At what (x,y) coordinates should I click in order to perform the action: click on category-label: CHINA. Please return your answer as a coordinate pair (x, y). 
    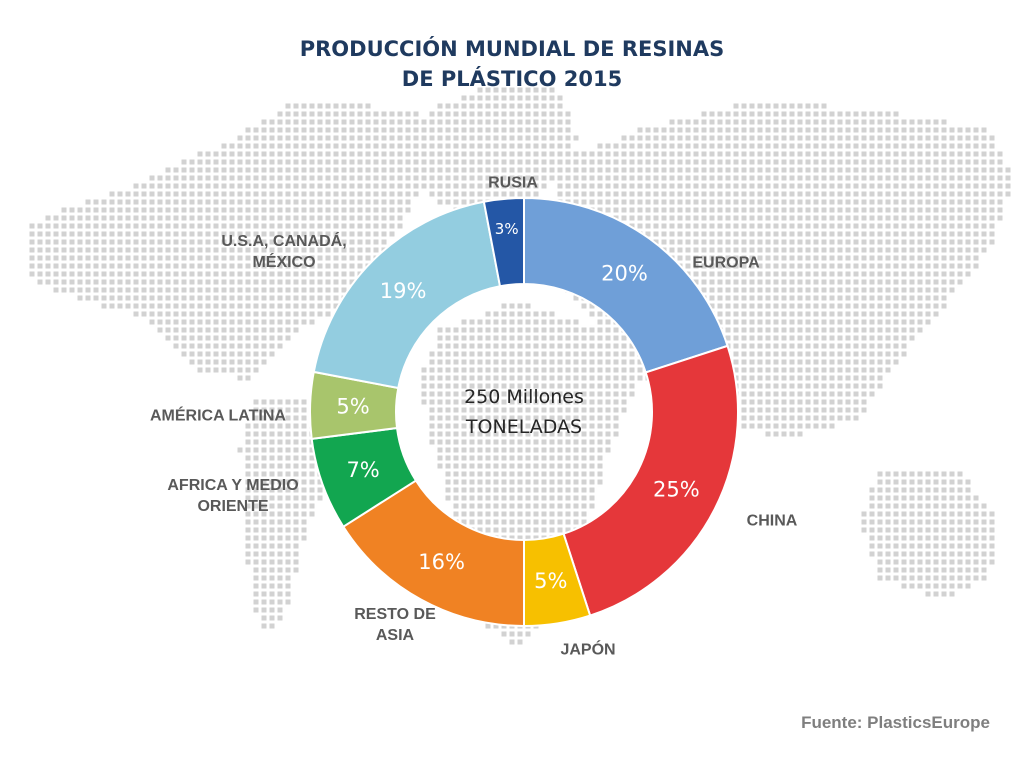
    Looking at the image, I should click on (772, 521).